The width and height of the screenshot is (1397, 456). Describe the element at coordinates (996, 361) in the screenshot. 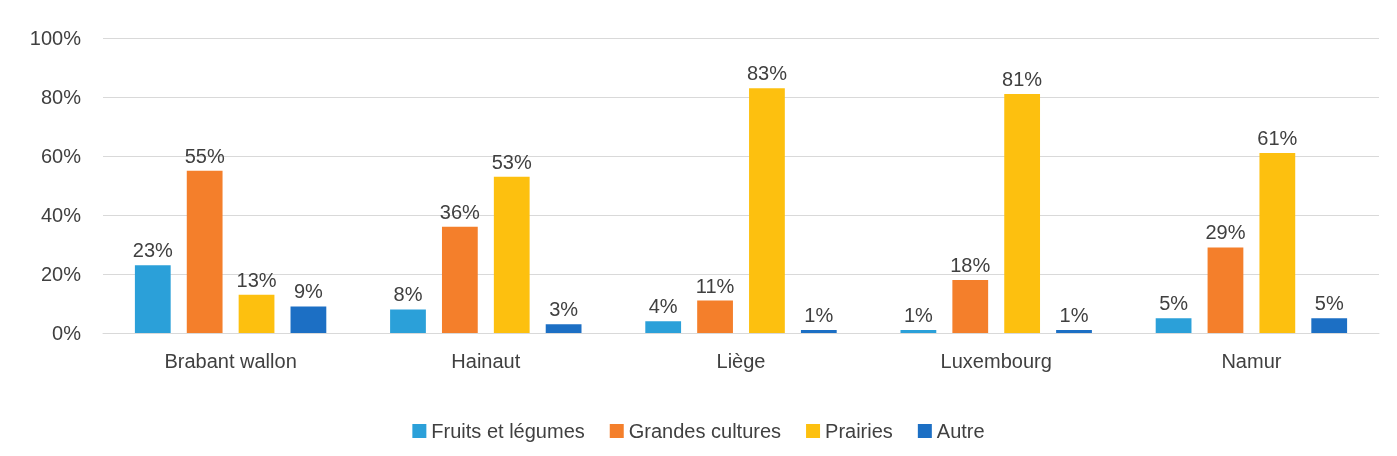

I see `x-tick-label: Luxembourg` at that location.